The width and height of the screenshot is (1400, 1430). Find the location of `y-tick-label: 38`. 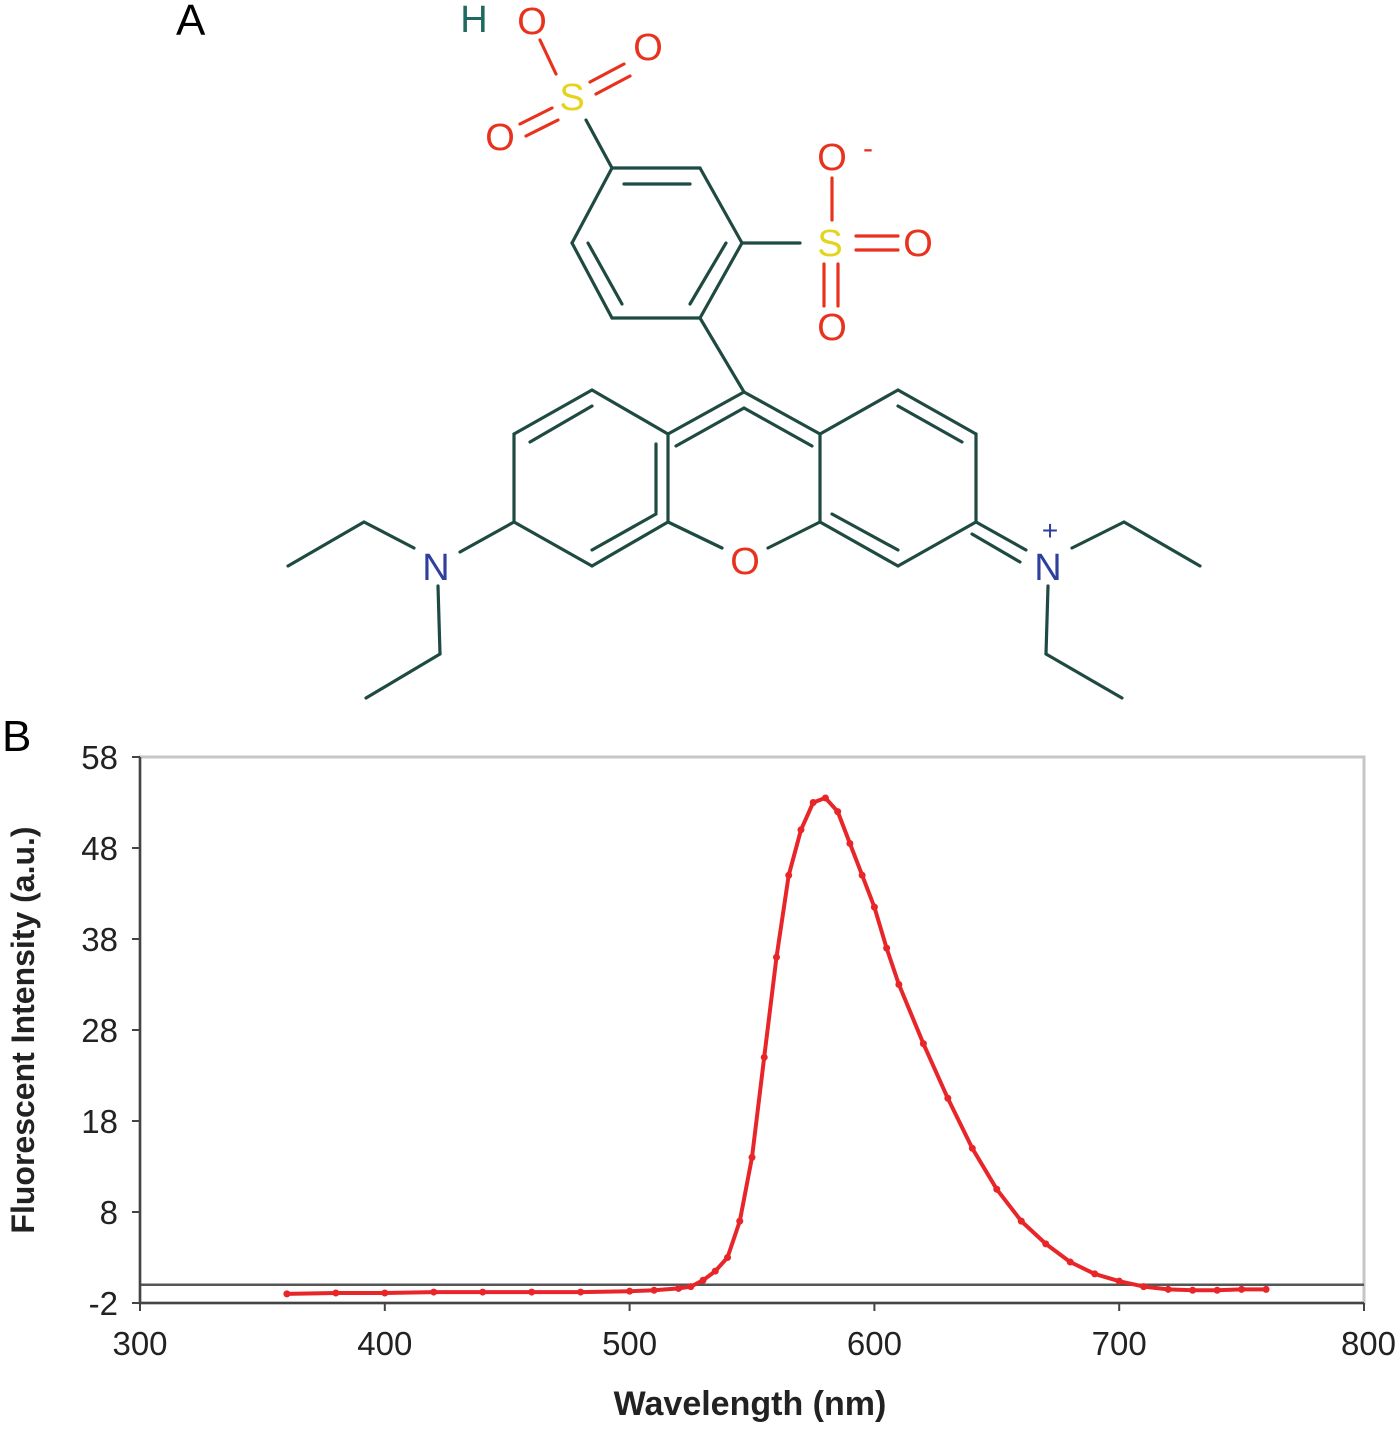

y-tick-label: 38 is located at coordinates (99, 939).